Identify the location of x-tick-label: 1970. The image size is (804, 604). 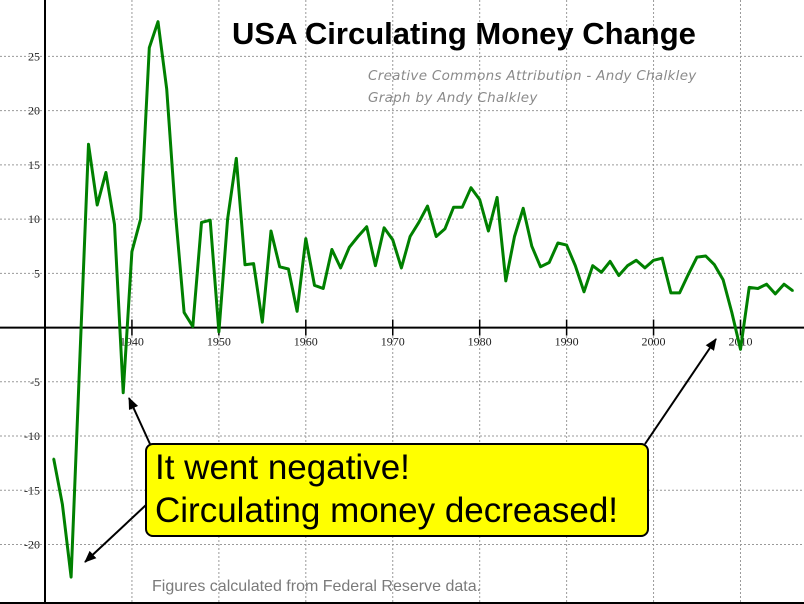
(393, 342).